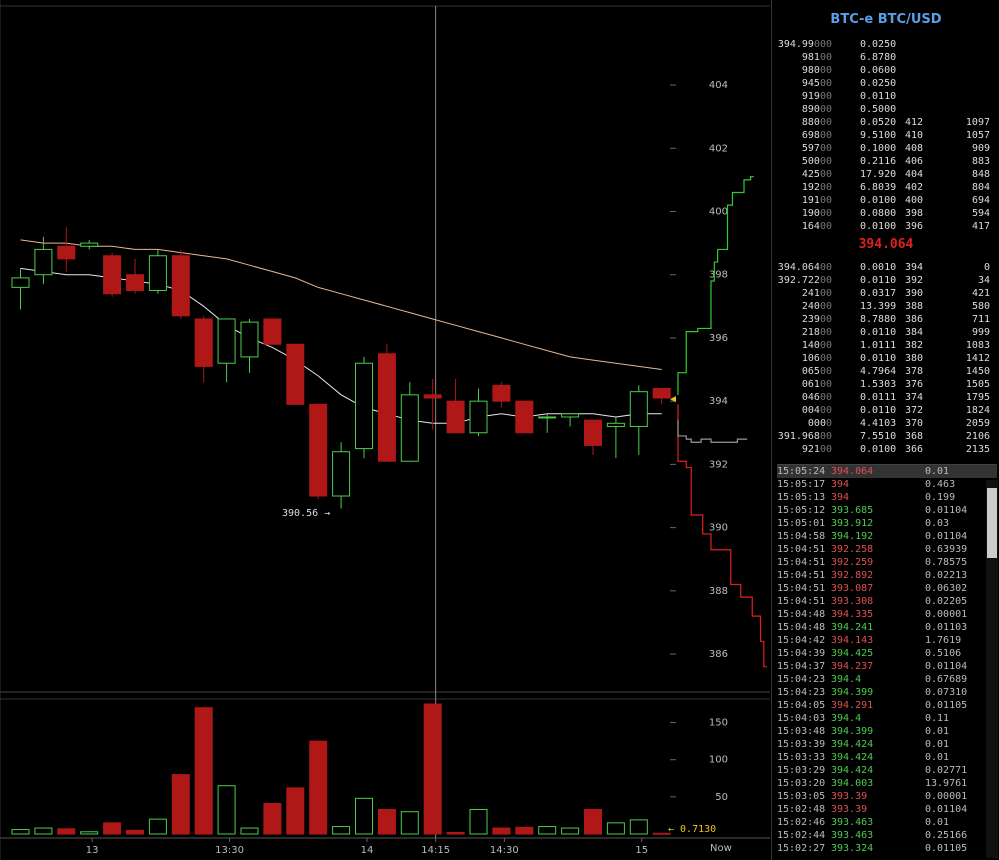 This screenshot has height=860, width=999. Describe the element at coordinates (887, 653) in the screenshot. I see `trade-row: 15:04:39 394.425 0.5106` at that location.